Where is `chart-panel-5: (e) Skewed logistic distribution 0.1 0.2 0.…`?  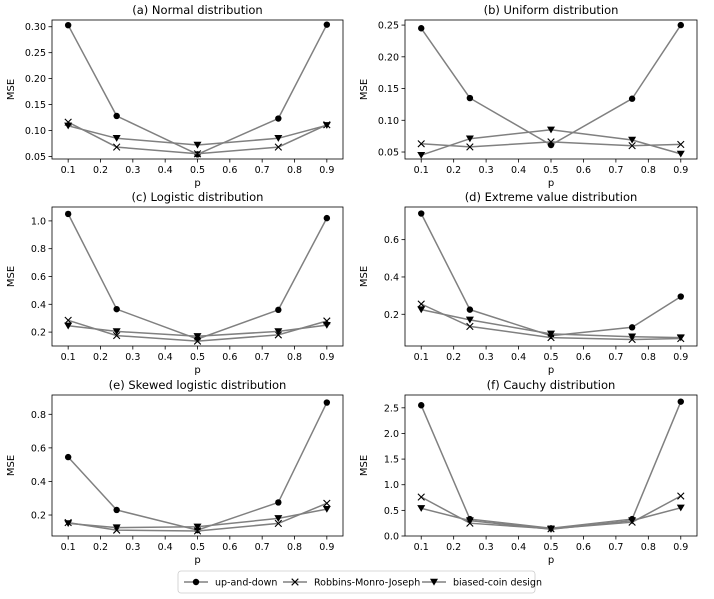
chart-panel-5: (e) Skewed logistic distribution 0.1 0.2 0.… is located at coordinates (175, 472).